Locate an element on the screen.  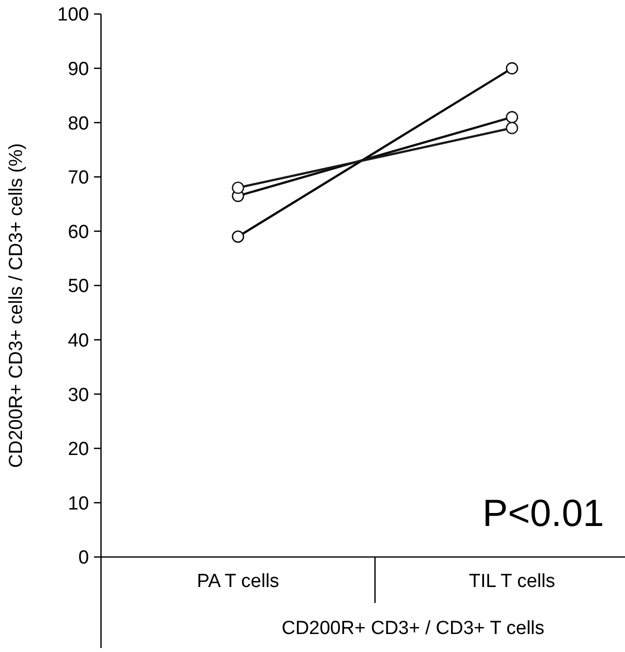
y-tick-label: 30 is located at coordinates (78, 395).